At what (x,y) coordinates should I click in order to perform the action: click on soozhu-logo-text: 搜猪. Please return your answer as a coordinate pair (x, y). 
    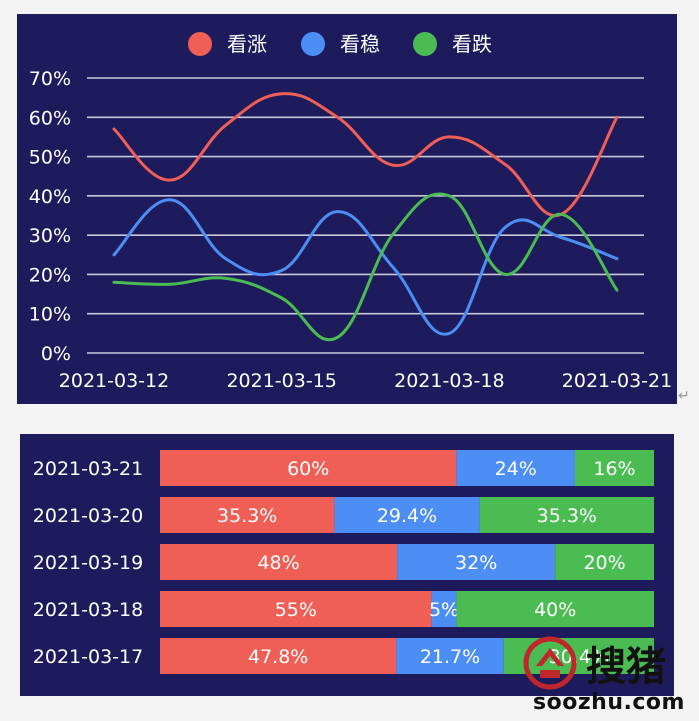
    Looking at the image, I should click on (626, 666).